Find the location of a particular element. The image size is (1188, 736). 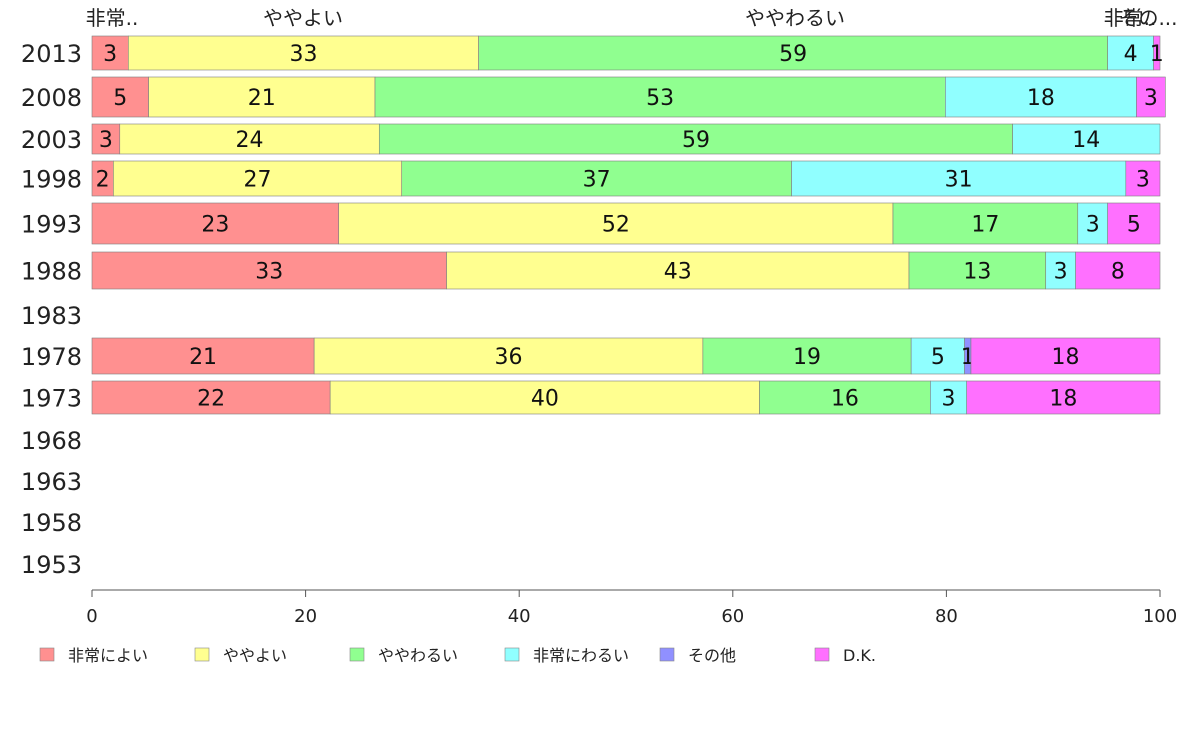

year-label: 2003 is located at coordinates (51, 140).